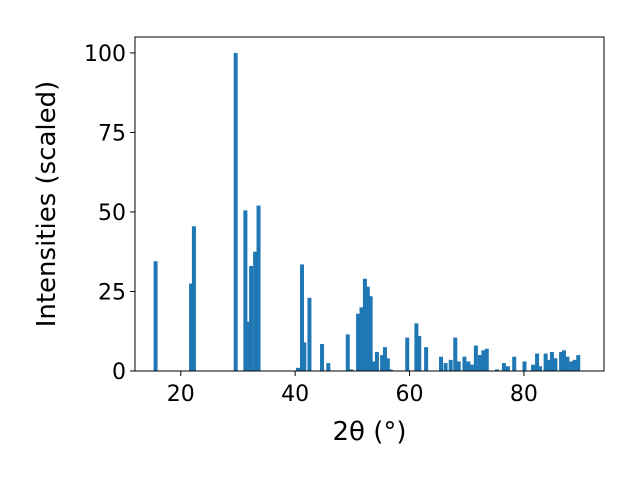 The height and width of the screenshot is (480, 640). Describe the element at coordinates (119, 372) in the screenshot. I see `y-tick-label: 0` at that location.